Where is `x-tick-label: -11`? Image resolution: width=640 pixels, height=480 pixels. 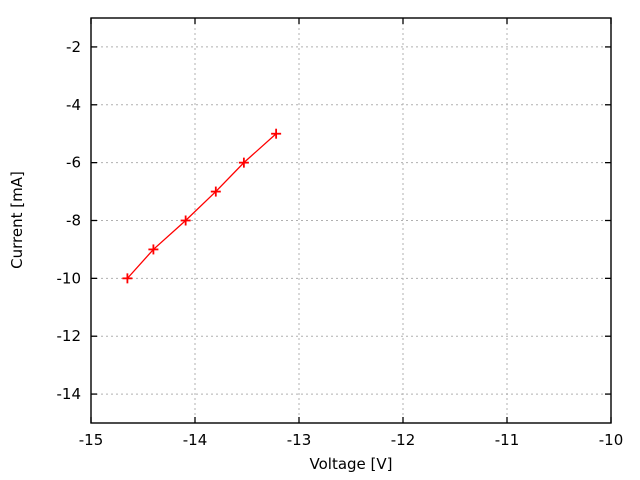 x-tick-label: -11 is located at coordinates (507, 440).